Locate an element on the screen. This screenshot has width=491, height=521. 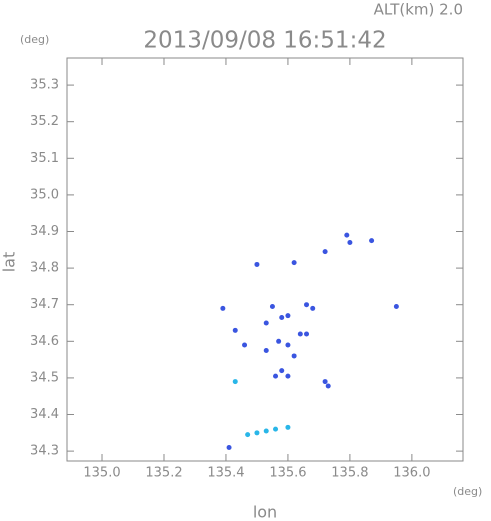
y-tick-label: 35.0 is located at coordinates (44, 194).